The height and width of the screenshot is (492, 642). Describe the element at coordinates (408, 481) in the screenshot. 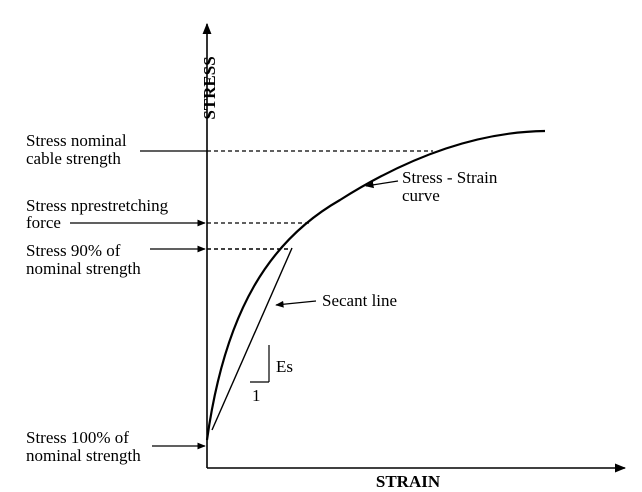

I see `x-axis-title: STRAIN` at that location.